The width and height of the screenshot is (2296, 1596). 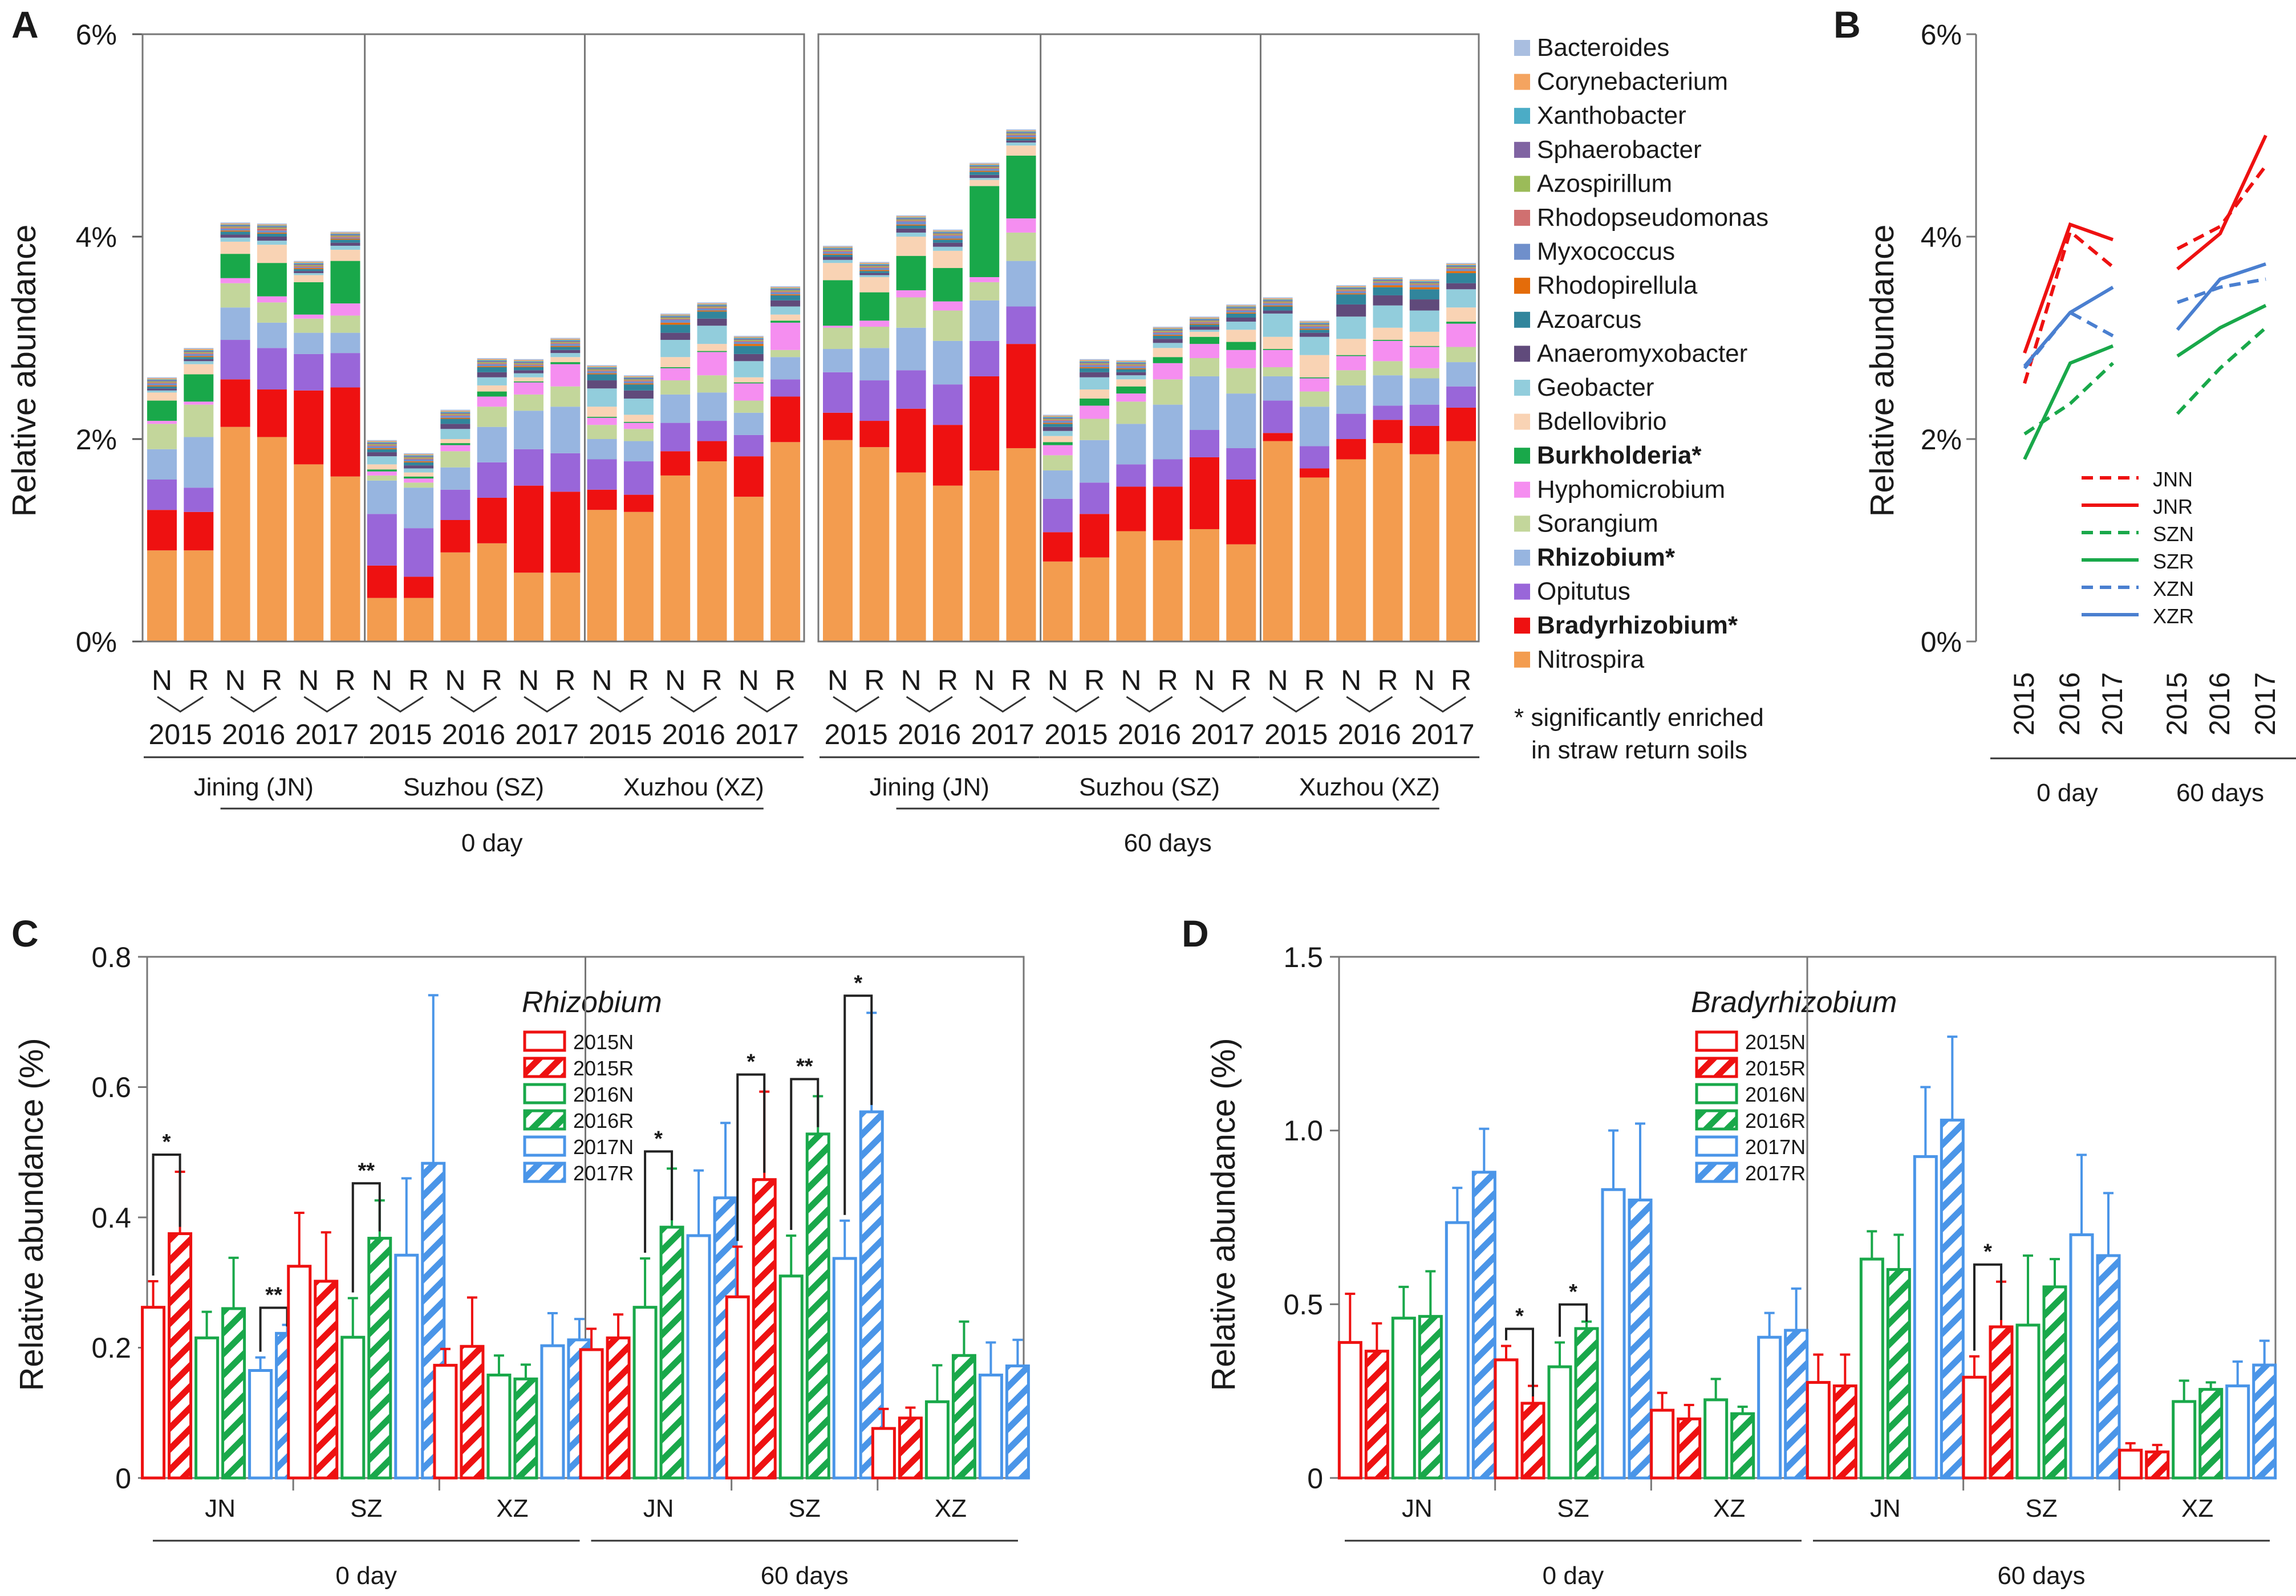 I want to click on bar-60-days-SZ-2015R, so click(x=2001, y=1402).